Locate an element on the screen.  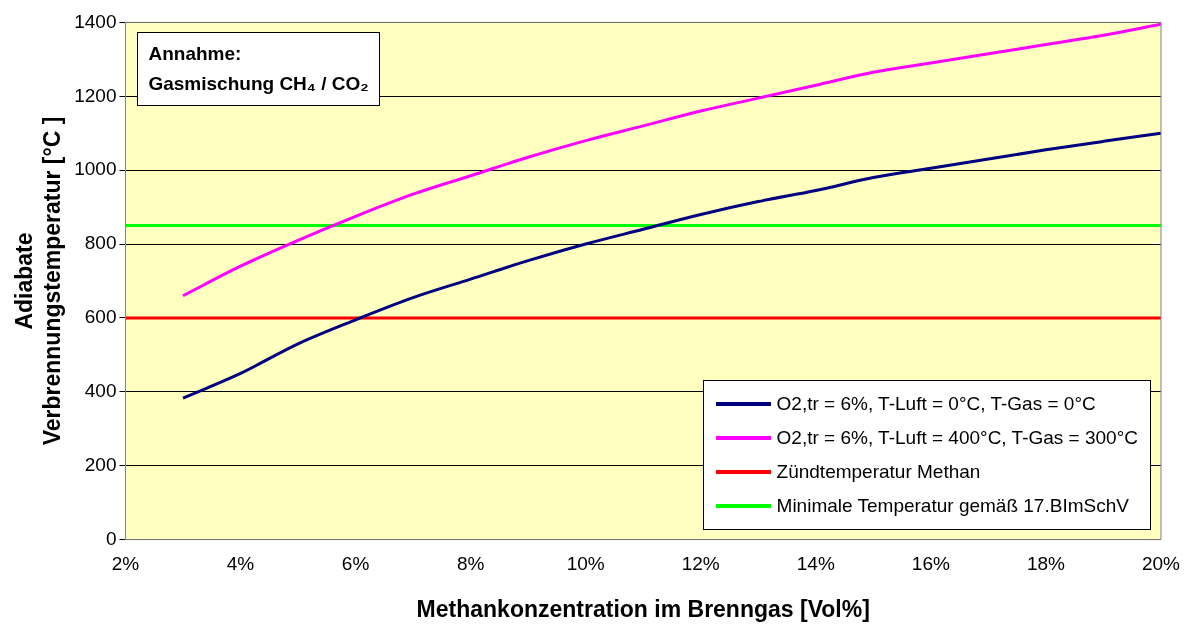
y-tick-label: 1200 is located at coordinates (95, 95).